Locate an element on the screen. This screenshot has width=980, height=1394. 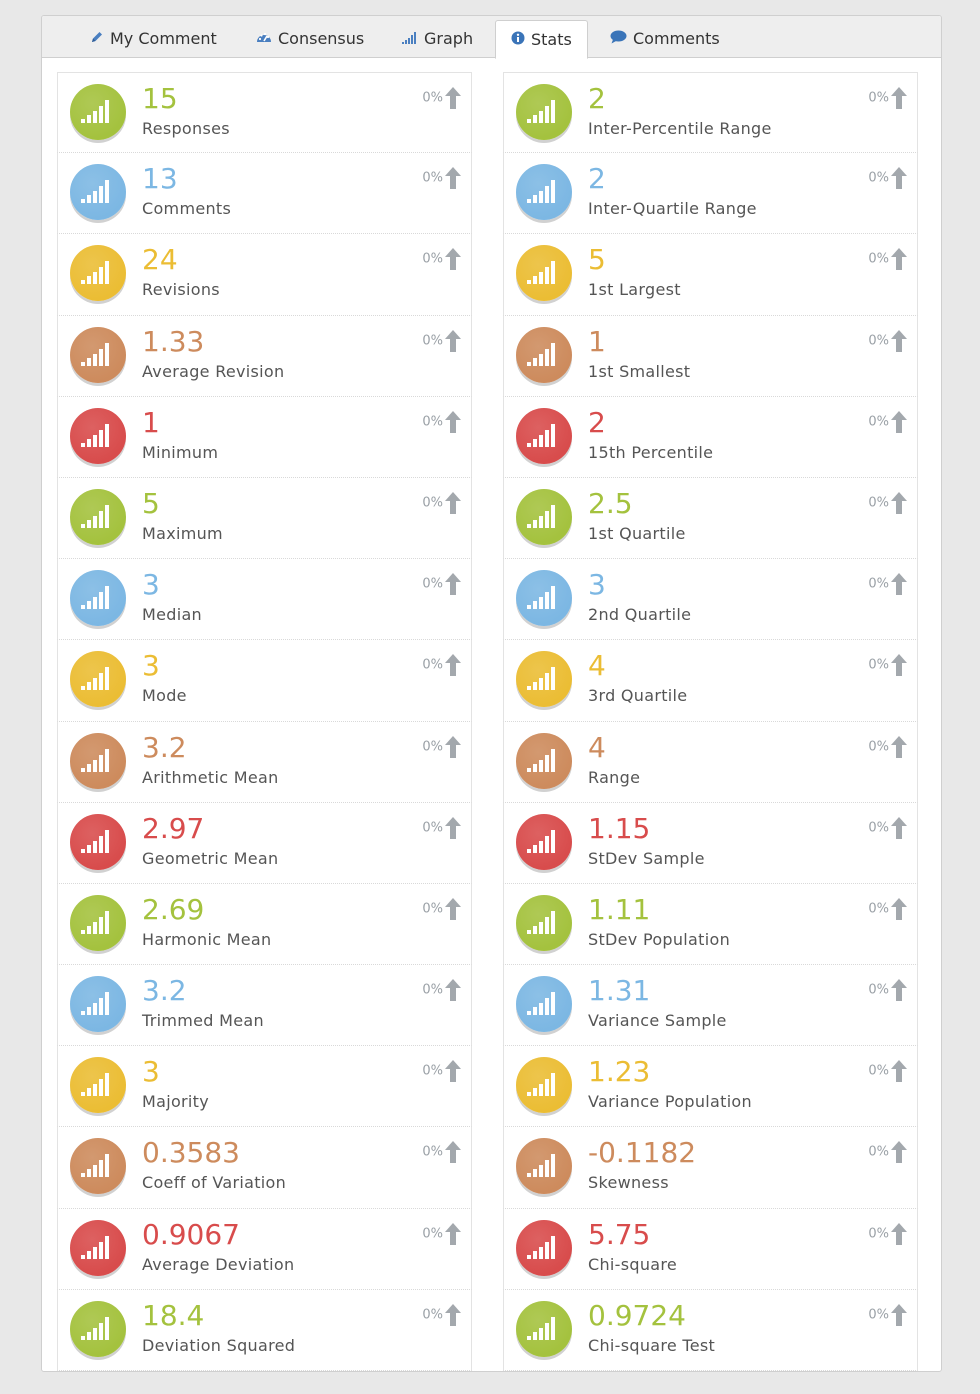
stat-card: 0.9724 Chi-square Test 0% is located at coordinates (710, 1330).